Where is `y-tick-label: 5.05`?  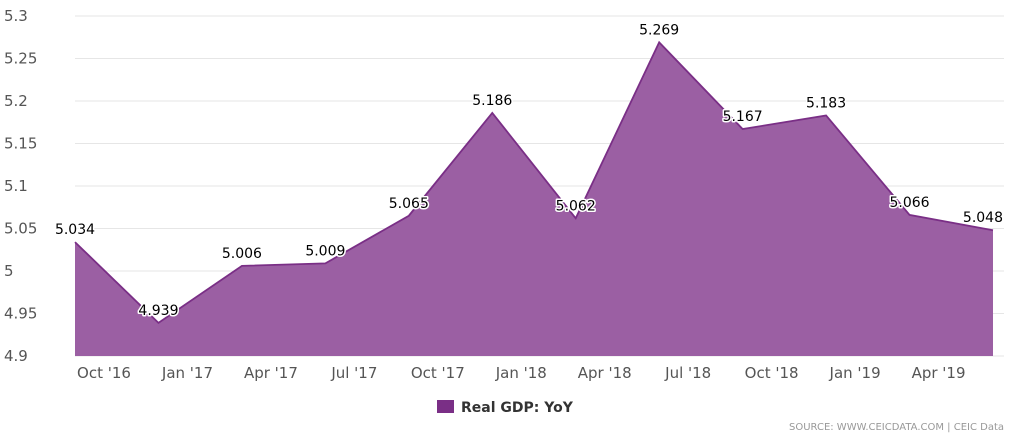
y-tick-label: 5.05 is located at coordinates (20, 229).